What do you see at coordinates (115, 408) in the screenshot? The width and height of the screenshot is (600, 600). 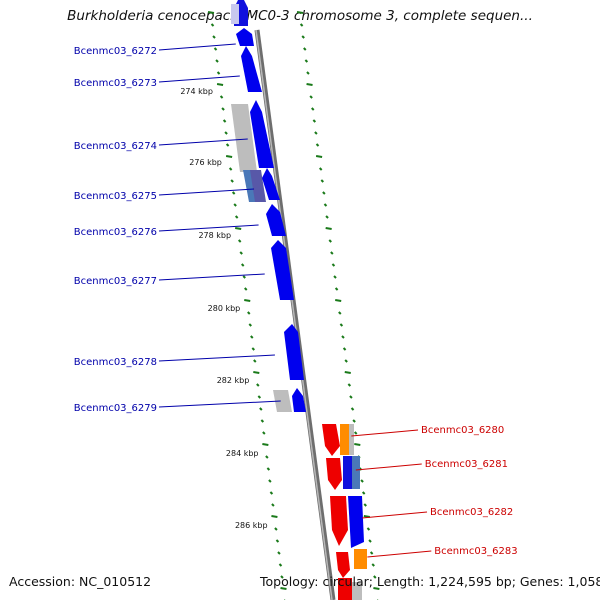 I see `gene-label: Bcenmc03_6279` at bounding box center [115, 408].